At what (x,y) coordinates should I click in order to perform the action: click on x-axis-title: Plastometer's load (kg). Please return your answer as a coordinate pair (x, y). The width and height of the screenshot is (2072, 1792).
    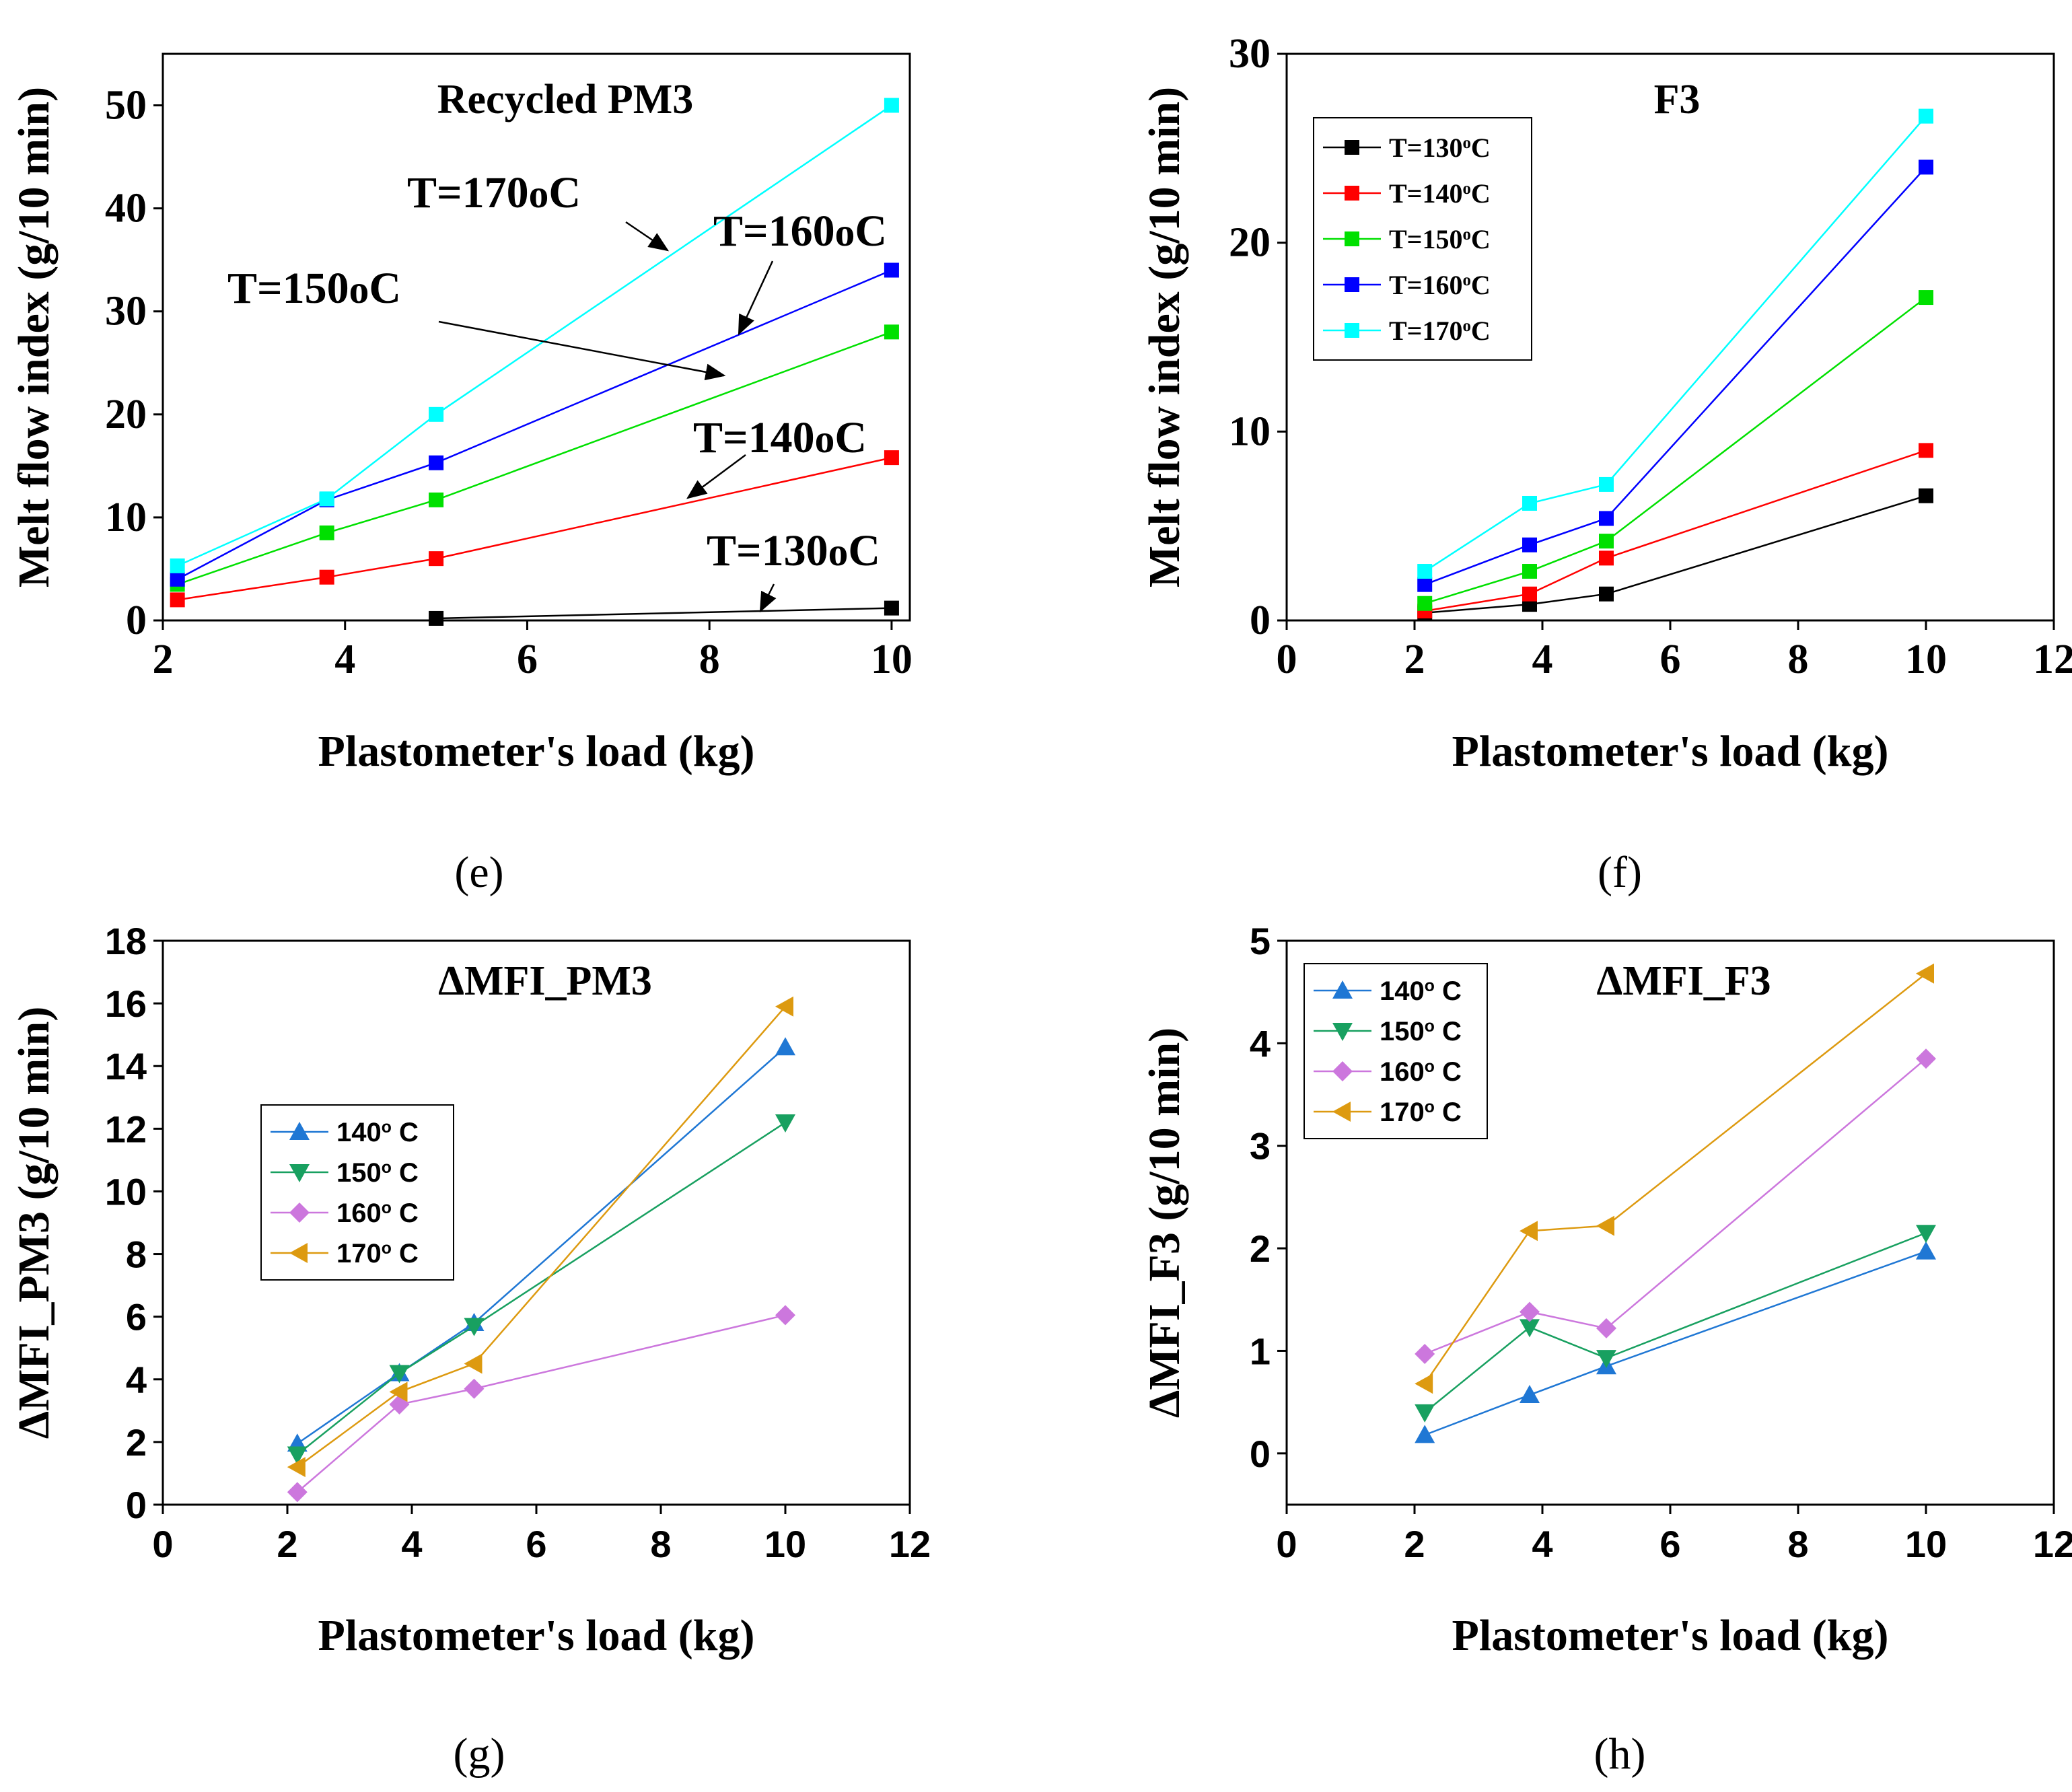
    Looking at the image, I should click on (536, 751).